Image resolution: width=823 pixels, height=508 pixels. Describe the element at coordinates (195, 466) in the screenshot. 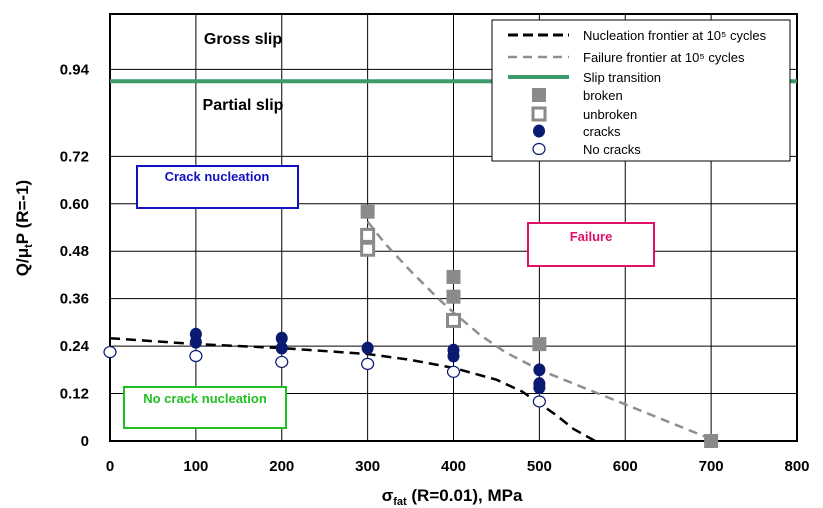

I see `x-tick-label: 100` at that location.